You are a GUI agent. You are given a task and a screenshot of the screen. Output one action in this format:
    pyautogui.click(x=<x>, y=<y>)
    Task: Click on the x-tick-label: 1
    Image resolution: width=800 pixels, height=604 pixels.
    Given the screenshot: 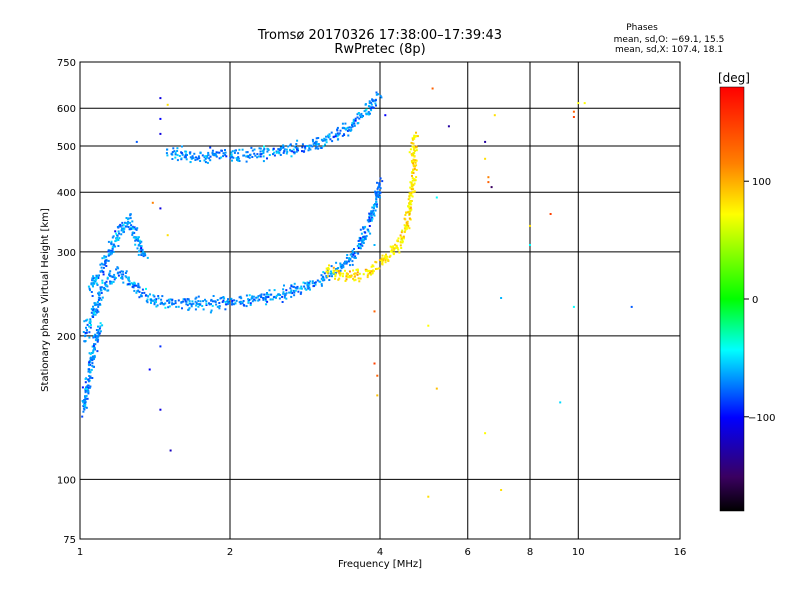 What is the action you would take?
    pyautogui.click(x=80, y=552)
    